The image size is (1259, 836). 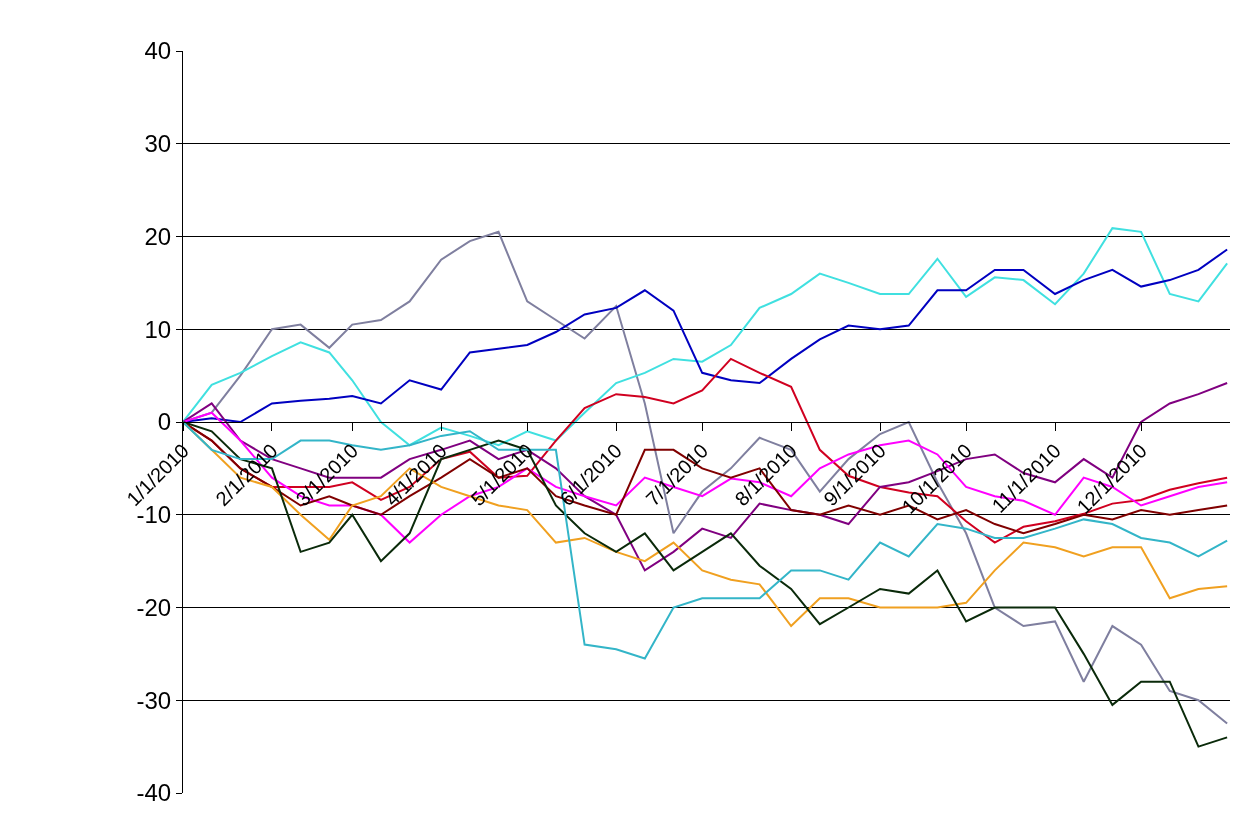 What do you see at coordinates (154, 793) in the screenshot?
I see `y-tick-label: -40` at bounding box center [154, 793].